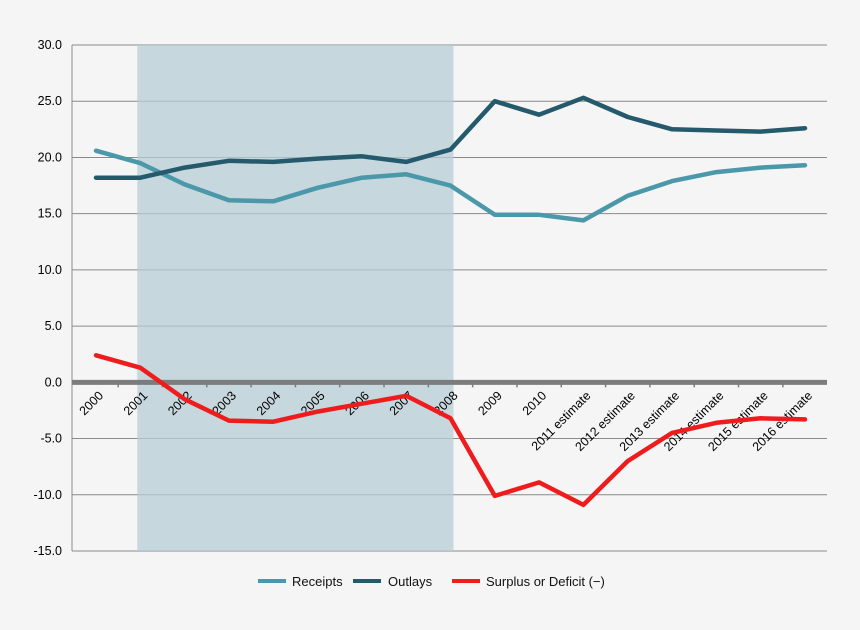  Describe the element at coordinates (490, 404) in the screenshot. I see `x-tick-label: 2009` at that location.